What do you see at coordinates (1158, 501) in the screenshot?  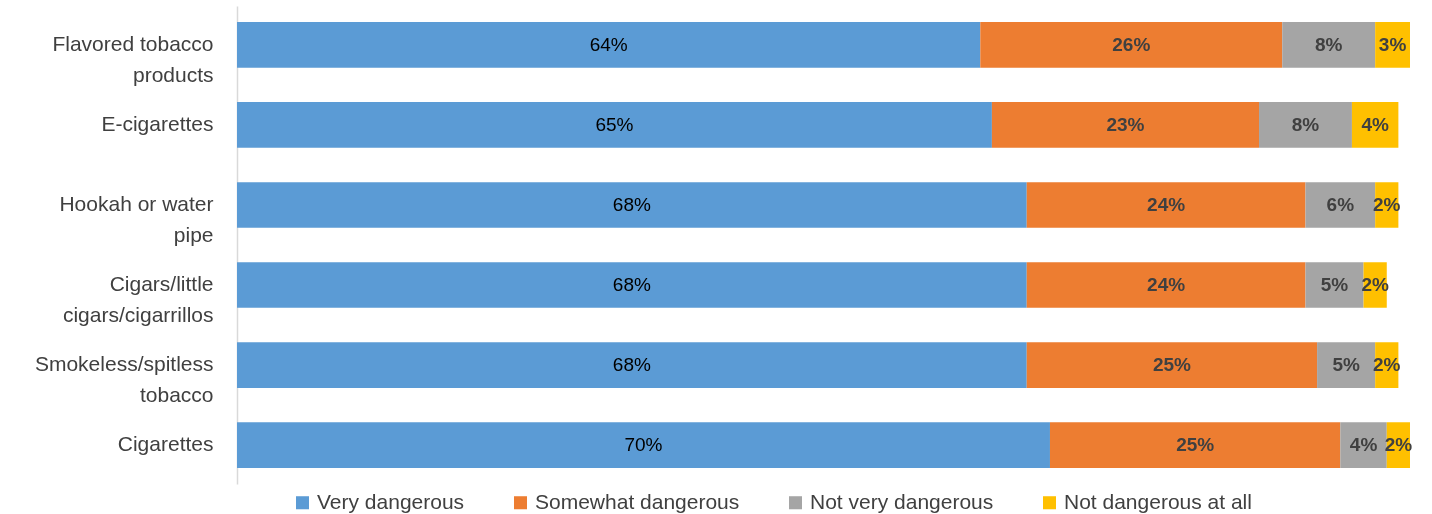 I see `legend-label: Not dangerous at all` at bounding box center [1158, 501].